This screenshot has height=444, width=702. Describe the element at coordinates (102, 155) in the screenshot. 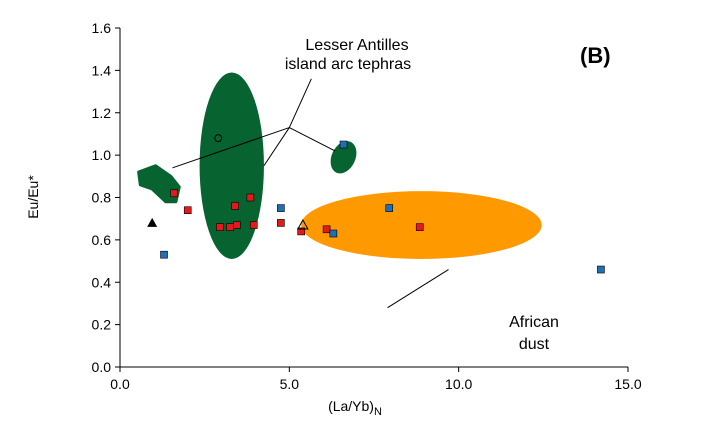

I see `y-tick-label: 1.0` at that location.